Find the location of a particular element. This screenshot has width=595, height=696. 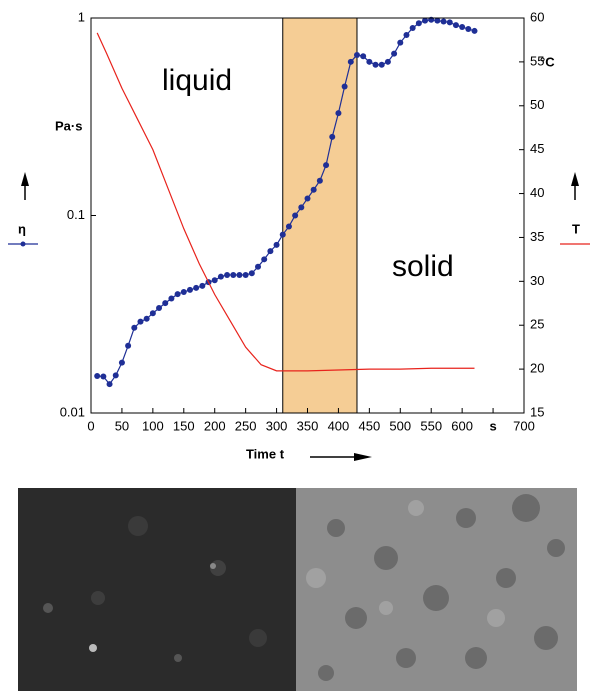

y2-tick-label: 60 is located at coordinates (537, 16).